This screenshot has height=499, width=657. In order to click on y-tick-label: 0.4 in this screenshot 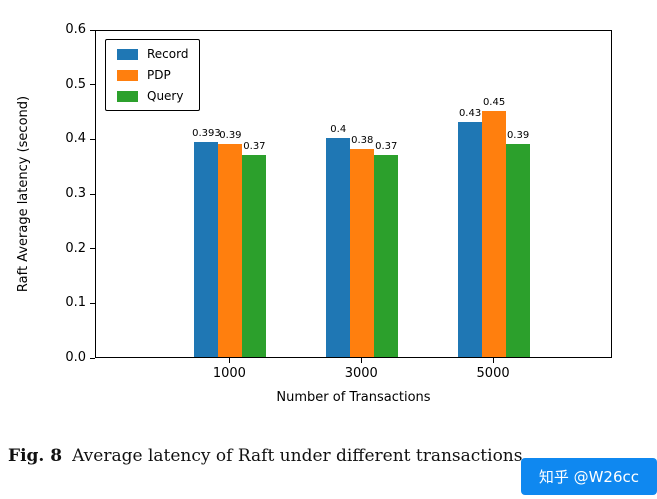, I will do `click(75, 139)`.